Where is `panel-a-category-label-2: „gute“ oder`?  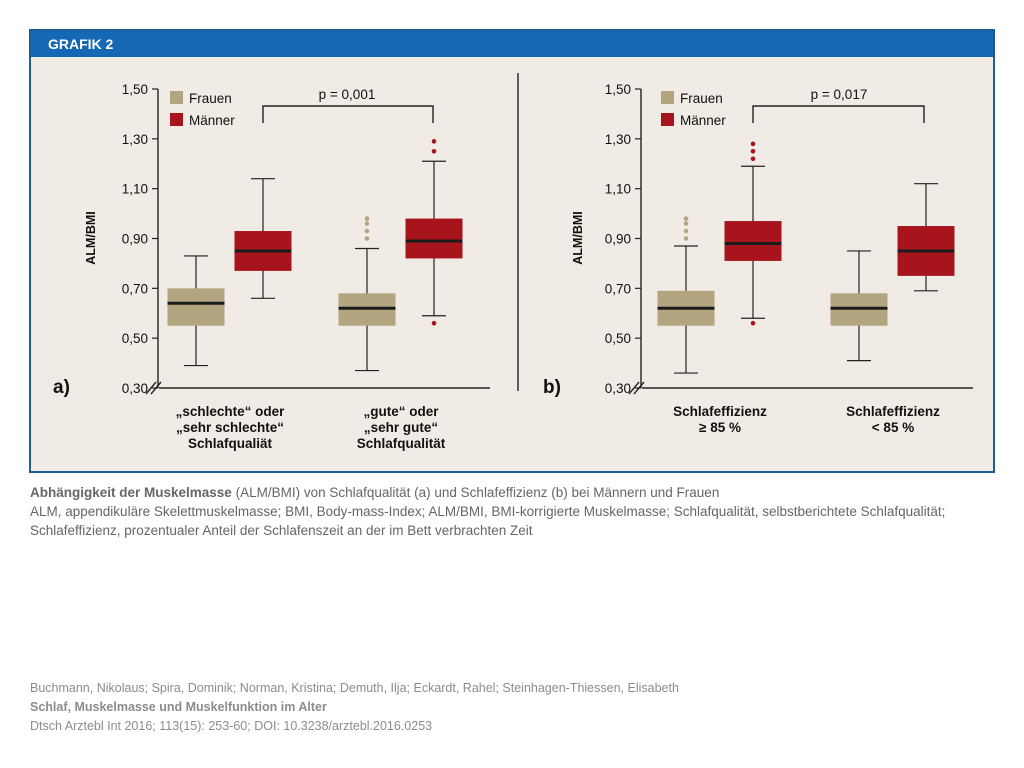
panel-a-category-label-2: „gute“ oder is located at coordinates (401, 411).